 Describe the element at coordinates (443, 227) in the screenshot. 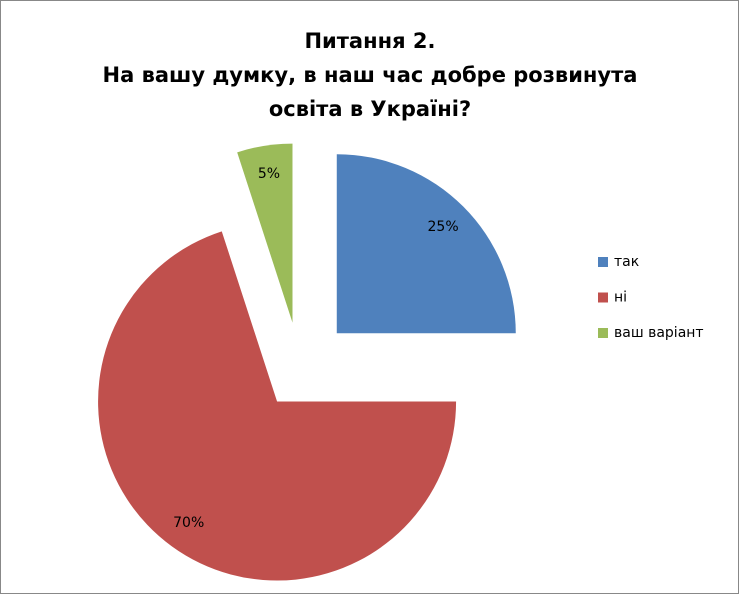

I see `data-label: 25%` at that location.